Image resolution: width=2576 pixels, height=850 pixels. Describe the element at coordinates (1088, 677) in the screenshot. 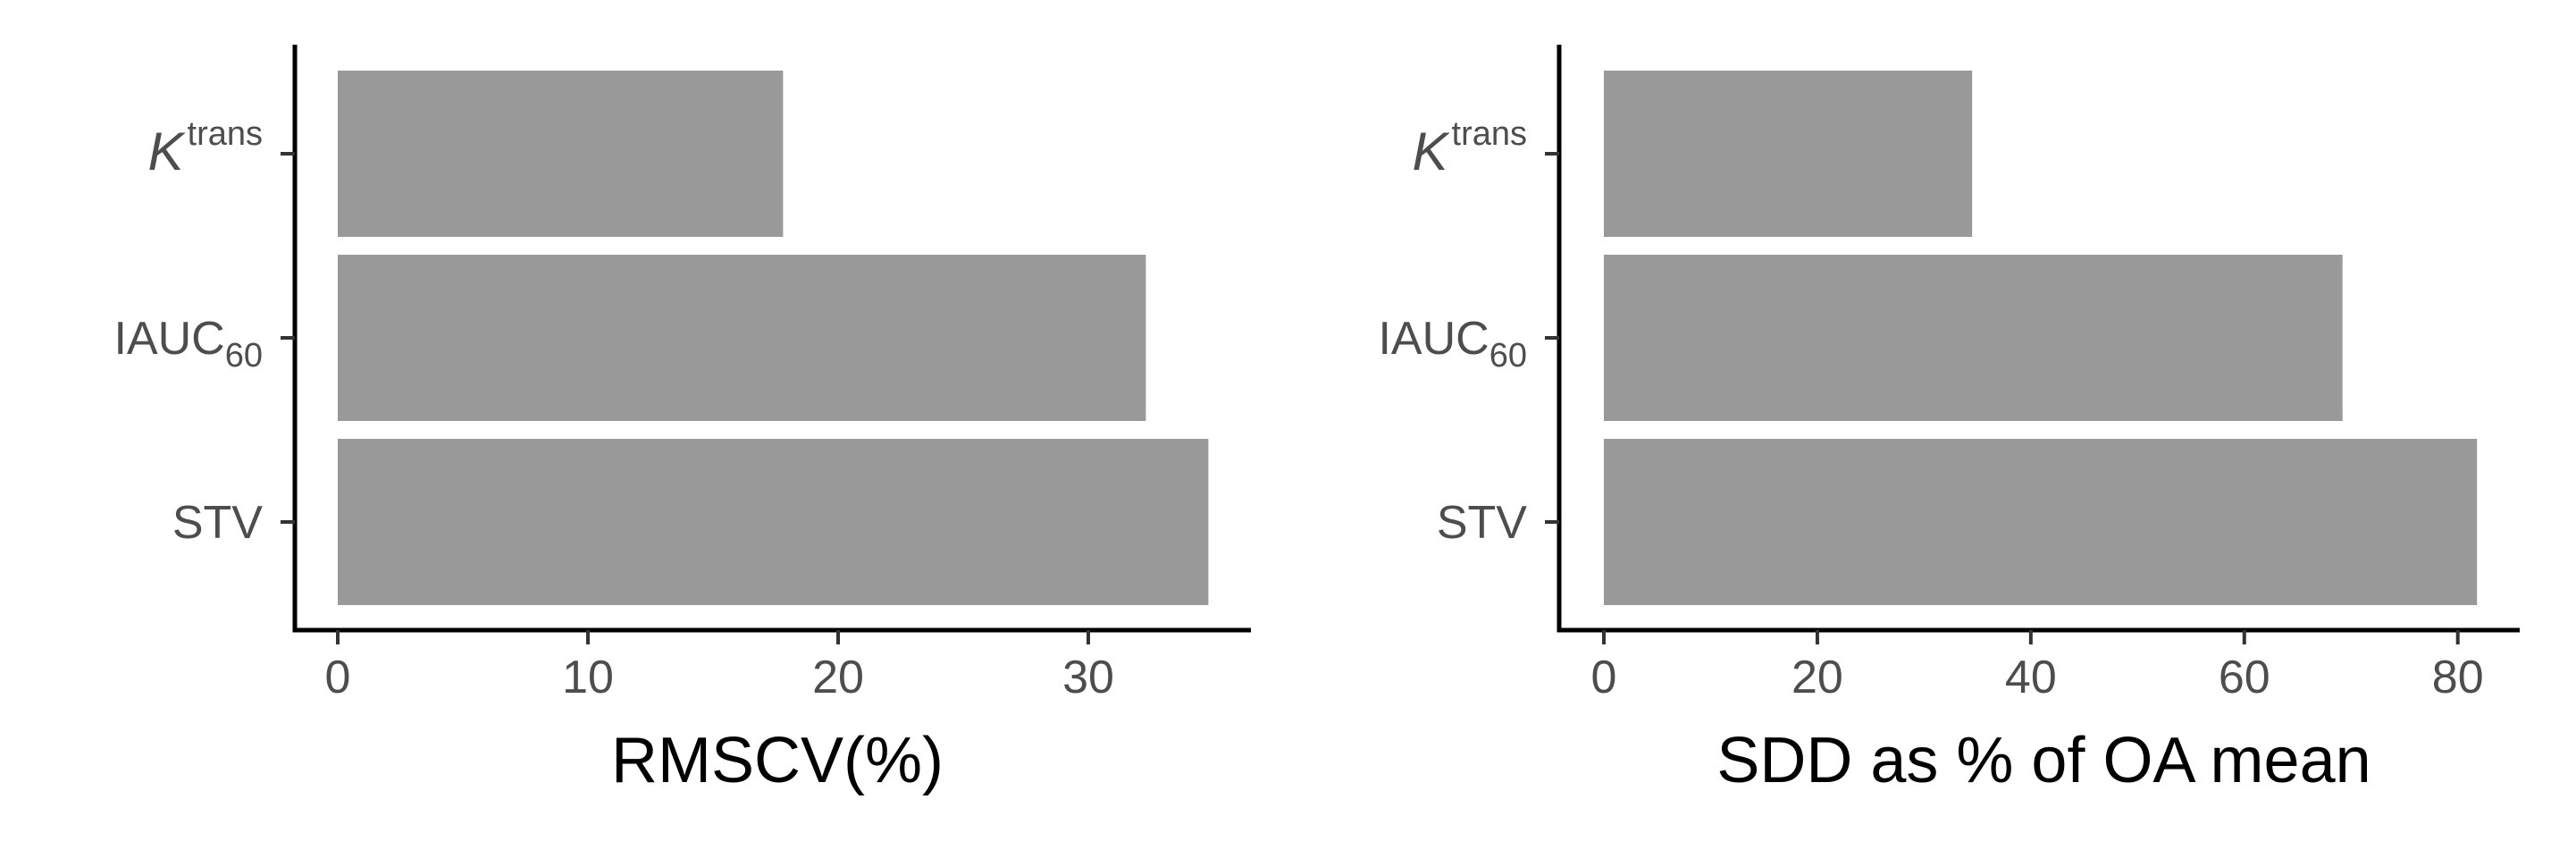

I see `x-tick-label: 30` at that location.